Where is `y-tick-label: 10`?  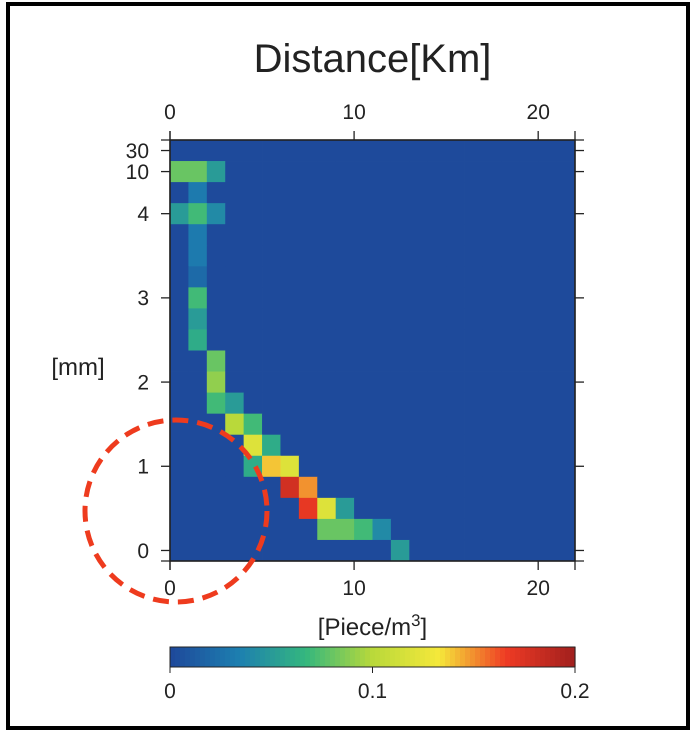
y-tick-label: 10 is located at coordinates (137, 172).